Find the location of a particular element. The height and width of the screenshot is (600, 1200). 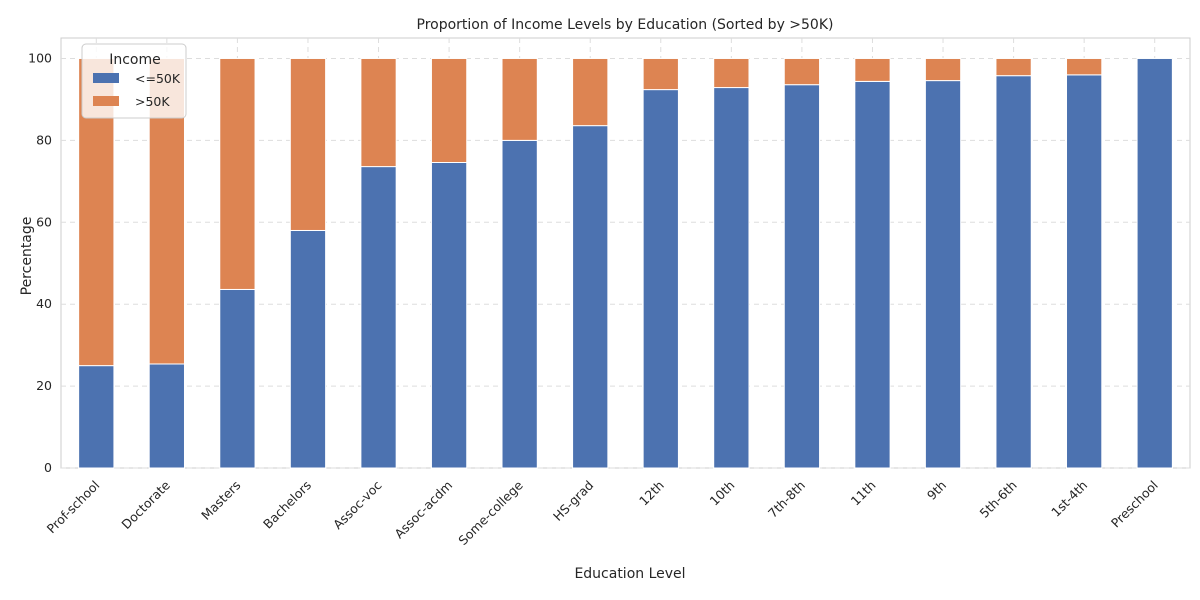

x-tick-label: Some-college is located at coordinates (490, 512).